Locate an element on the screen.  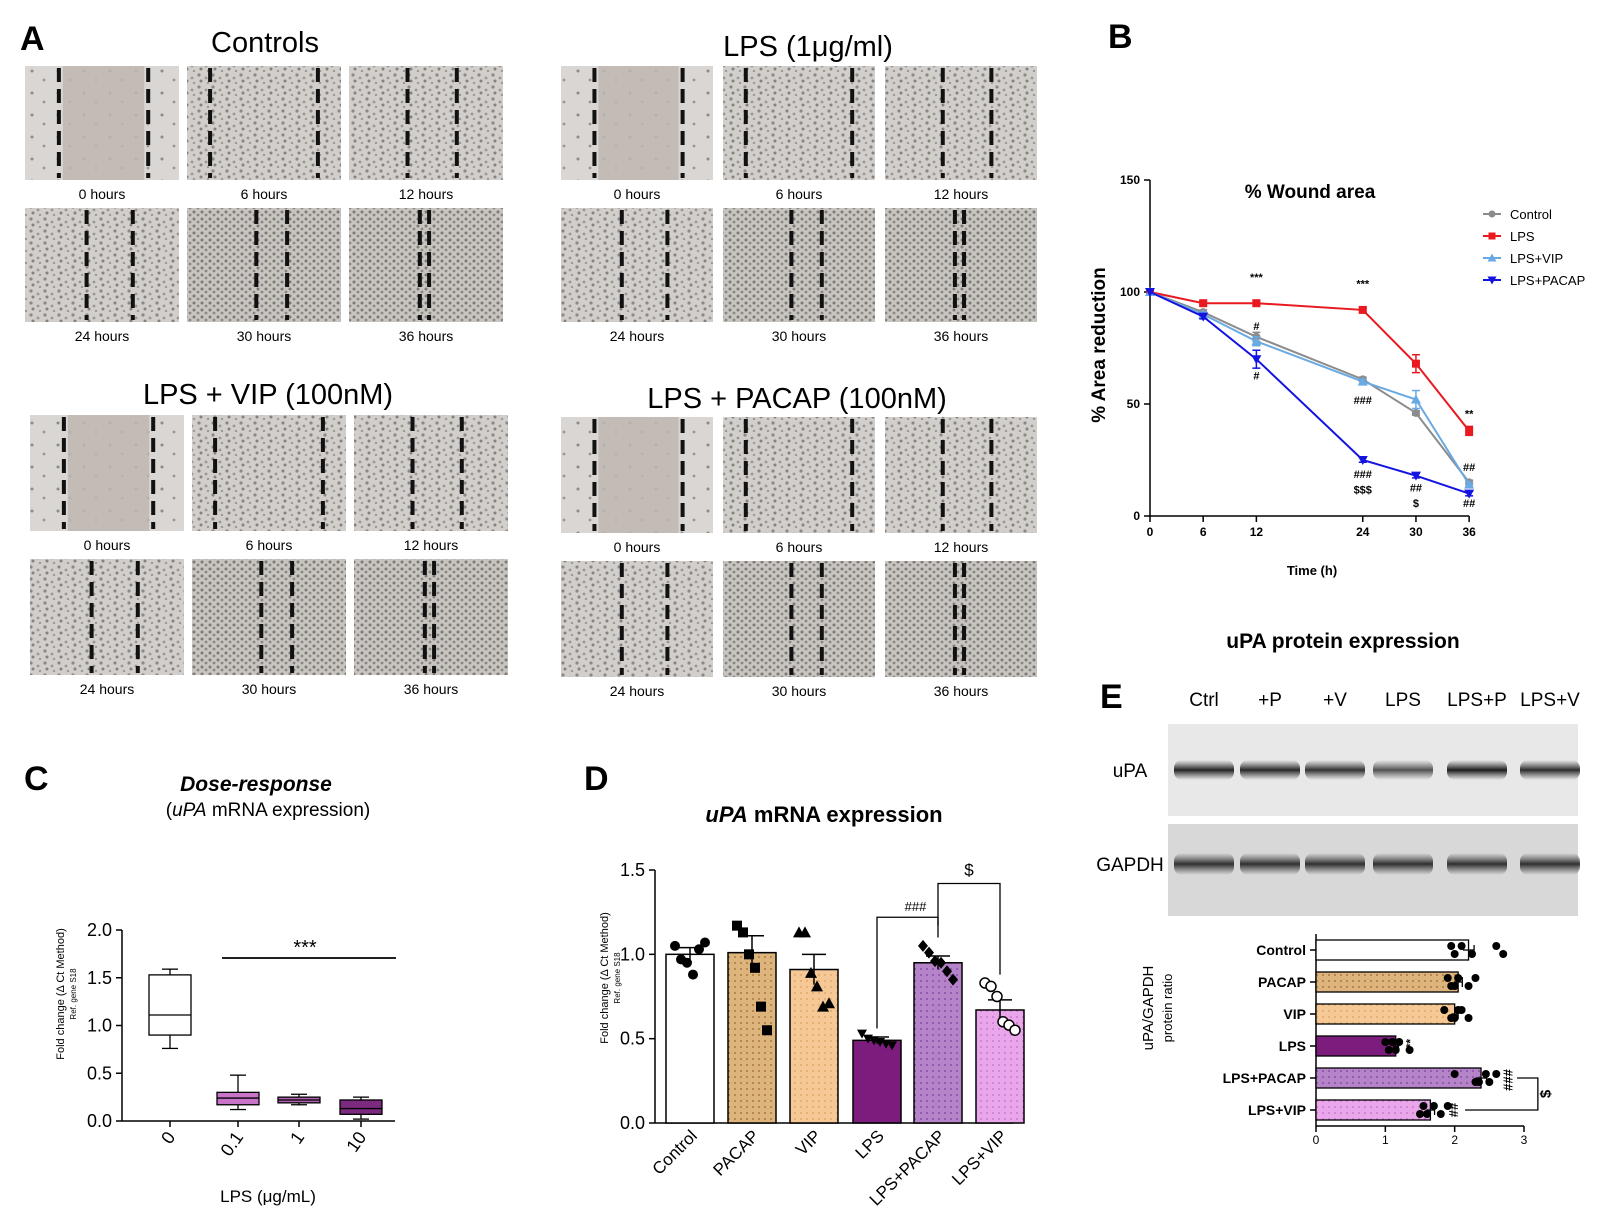
x-tick-label: LPS+VIP is located at coordinates (979, 1157).